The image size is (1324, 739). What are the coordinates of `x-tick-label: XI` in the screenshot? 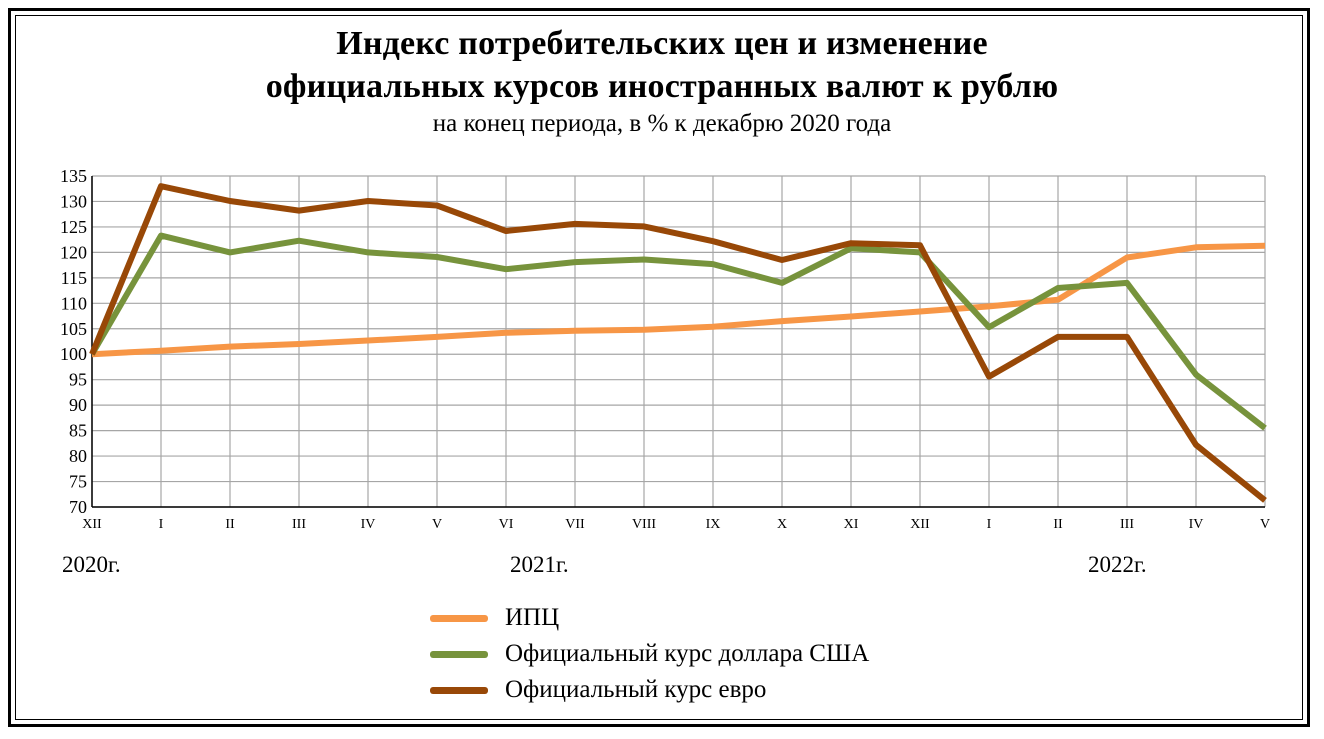 It's located at (851, 524).